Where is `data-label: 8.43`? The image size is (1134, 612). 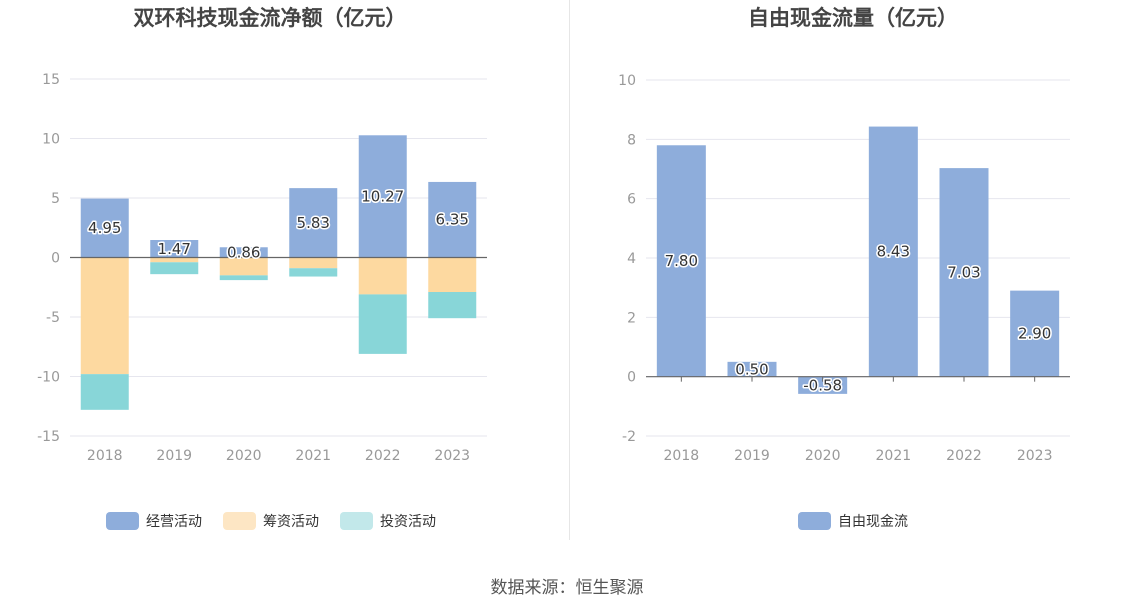 data-label: 8.43 is located at coordinates (893, 252).